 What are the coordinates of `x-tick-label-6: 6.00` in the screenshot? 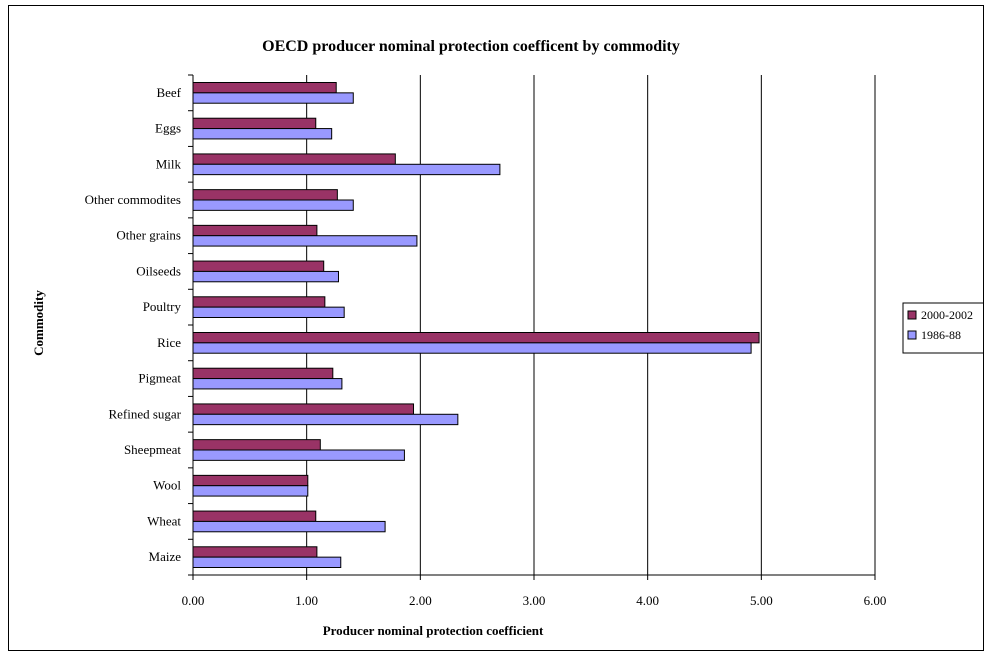 It's located at (875, 600).